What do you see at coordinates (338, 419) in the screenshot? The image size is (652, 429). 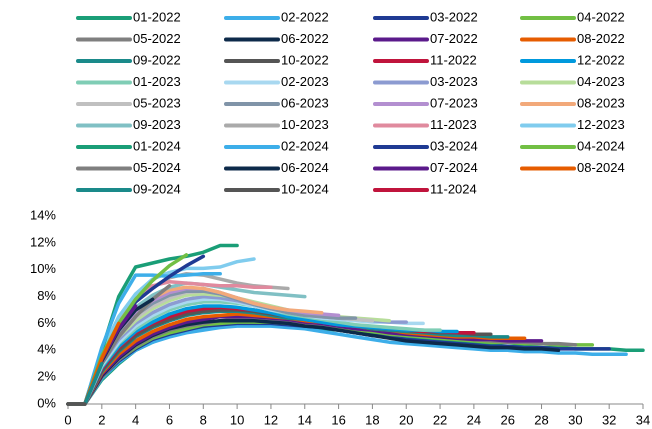 I see `x-tick-label: 16` at bounding box center [338, 419].